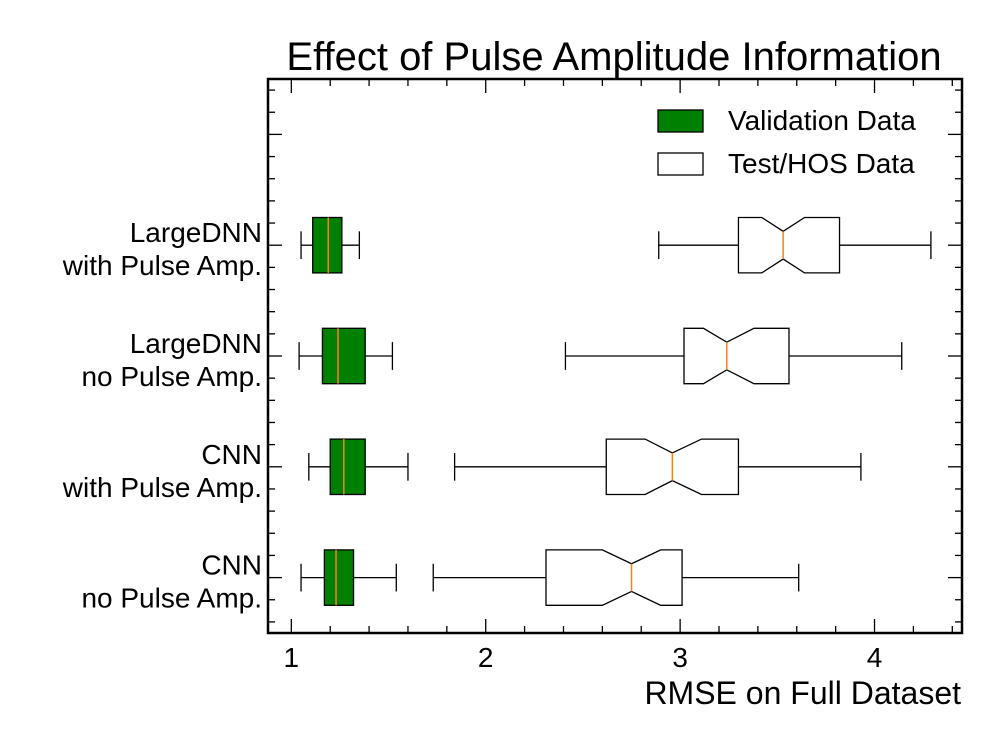  I want to click on legend-label: Validation Data, so click(822, 120).